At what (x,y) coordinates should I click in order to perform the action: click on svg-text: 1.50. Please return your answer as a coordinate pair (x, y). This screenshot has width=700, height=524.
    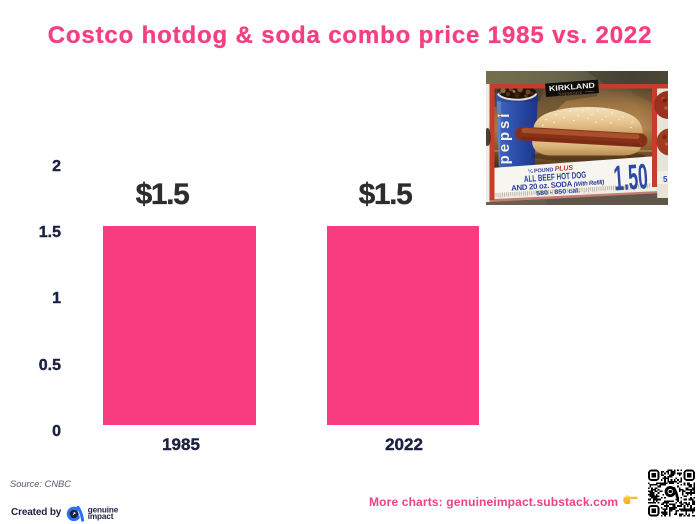
    Looking at the image, I should click on (630, 177).